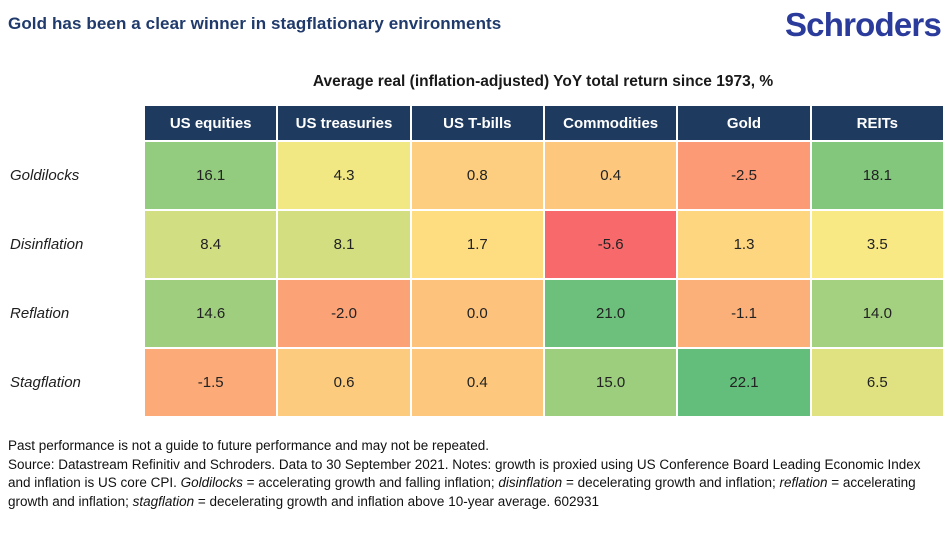 The height and width of the screenshot is (539, 951). What do you see at coordinates (344, 313) in the screenshot?
I see `heatmap-cell: -2.0` at bounding box center [344, 313].